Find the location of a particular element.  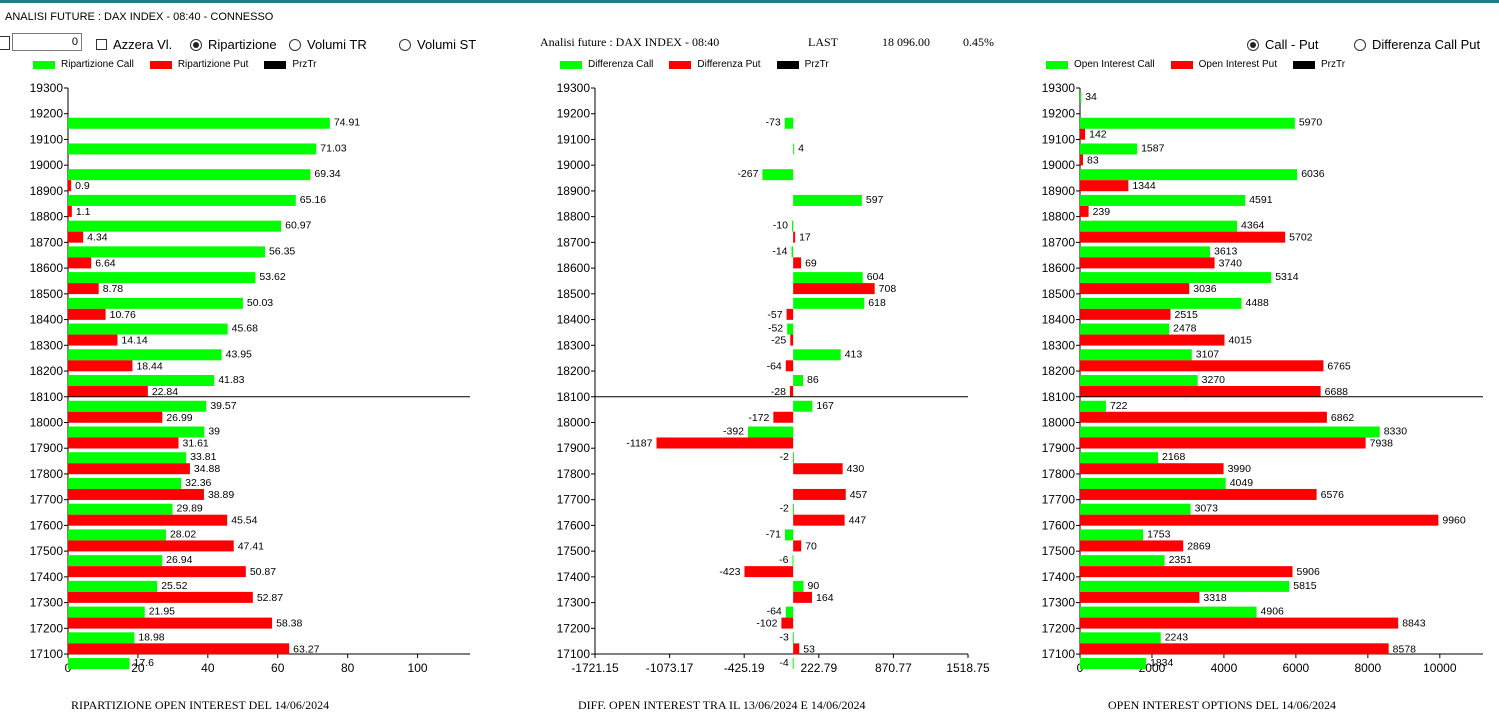

data-label-call: 1834 is located at coordinates (1162, 663).